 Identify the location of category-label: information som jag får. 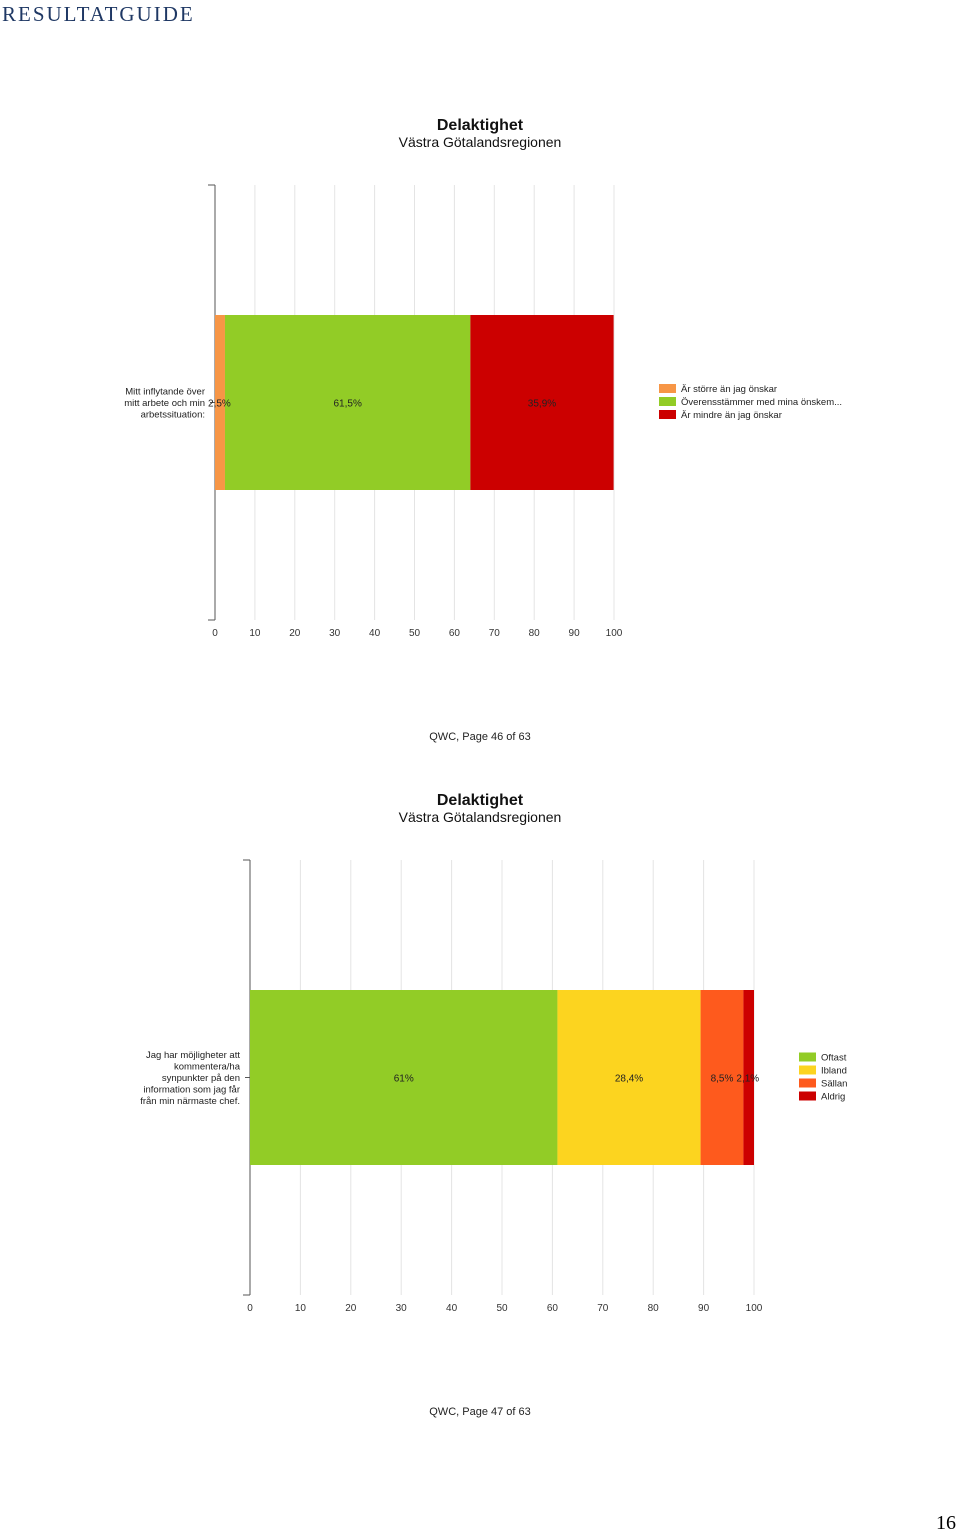
(191, 1090).